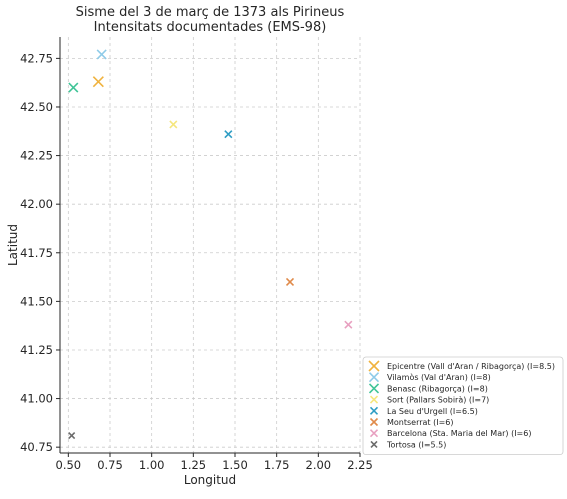 The width and height of the screenshot is (567, 499). What do you see at coordinates (36, 447) in the screenshot?
I see `y-tick-label: 40.75` at bounding box center [36, 447].